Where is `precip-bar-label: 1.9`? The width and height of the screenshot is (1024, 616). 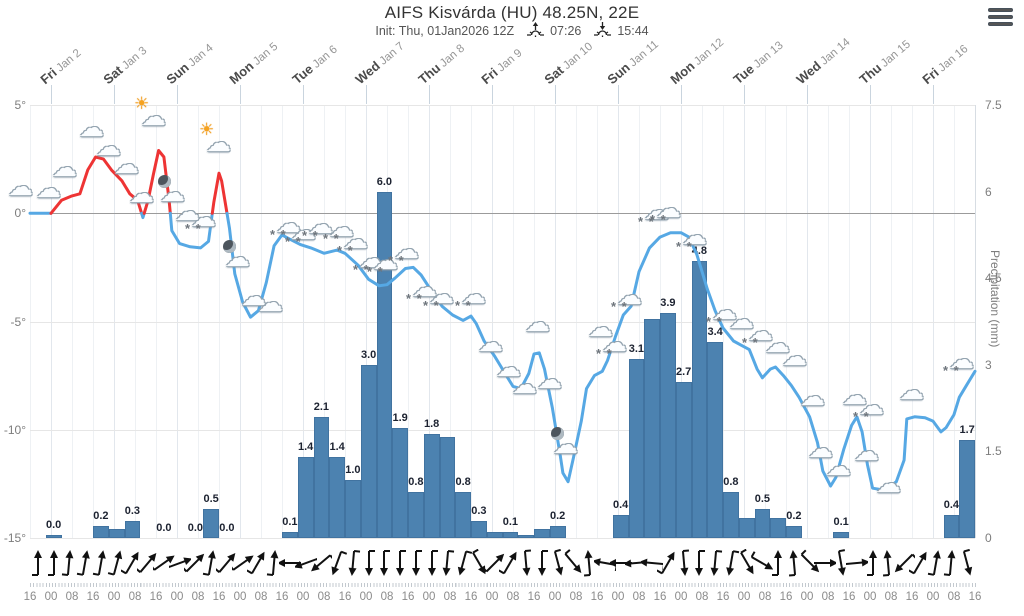
precip-bar-label: 1.9 is located at coordinates (400, 418).